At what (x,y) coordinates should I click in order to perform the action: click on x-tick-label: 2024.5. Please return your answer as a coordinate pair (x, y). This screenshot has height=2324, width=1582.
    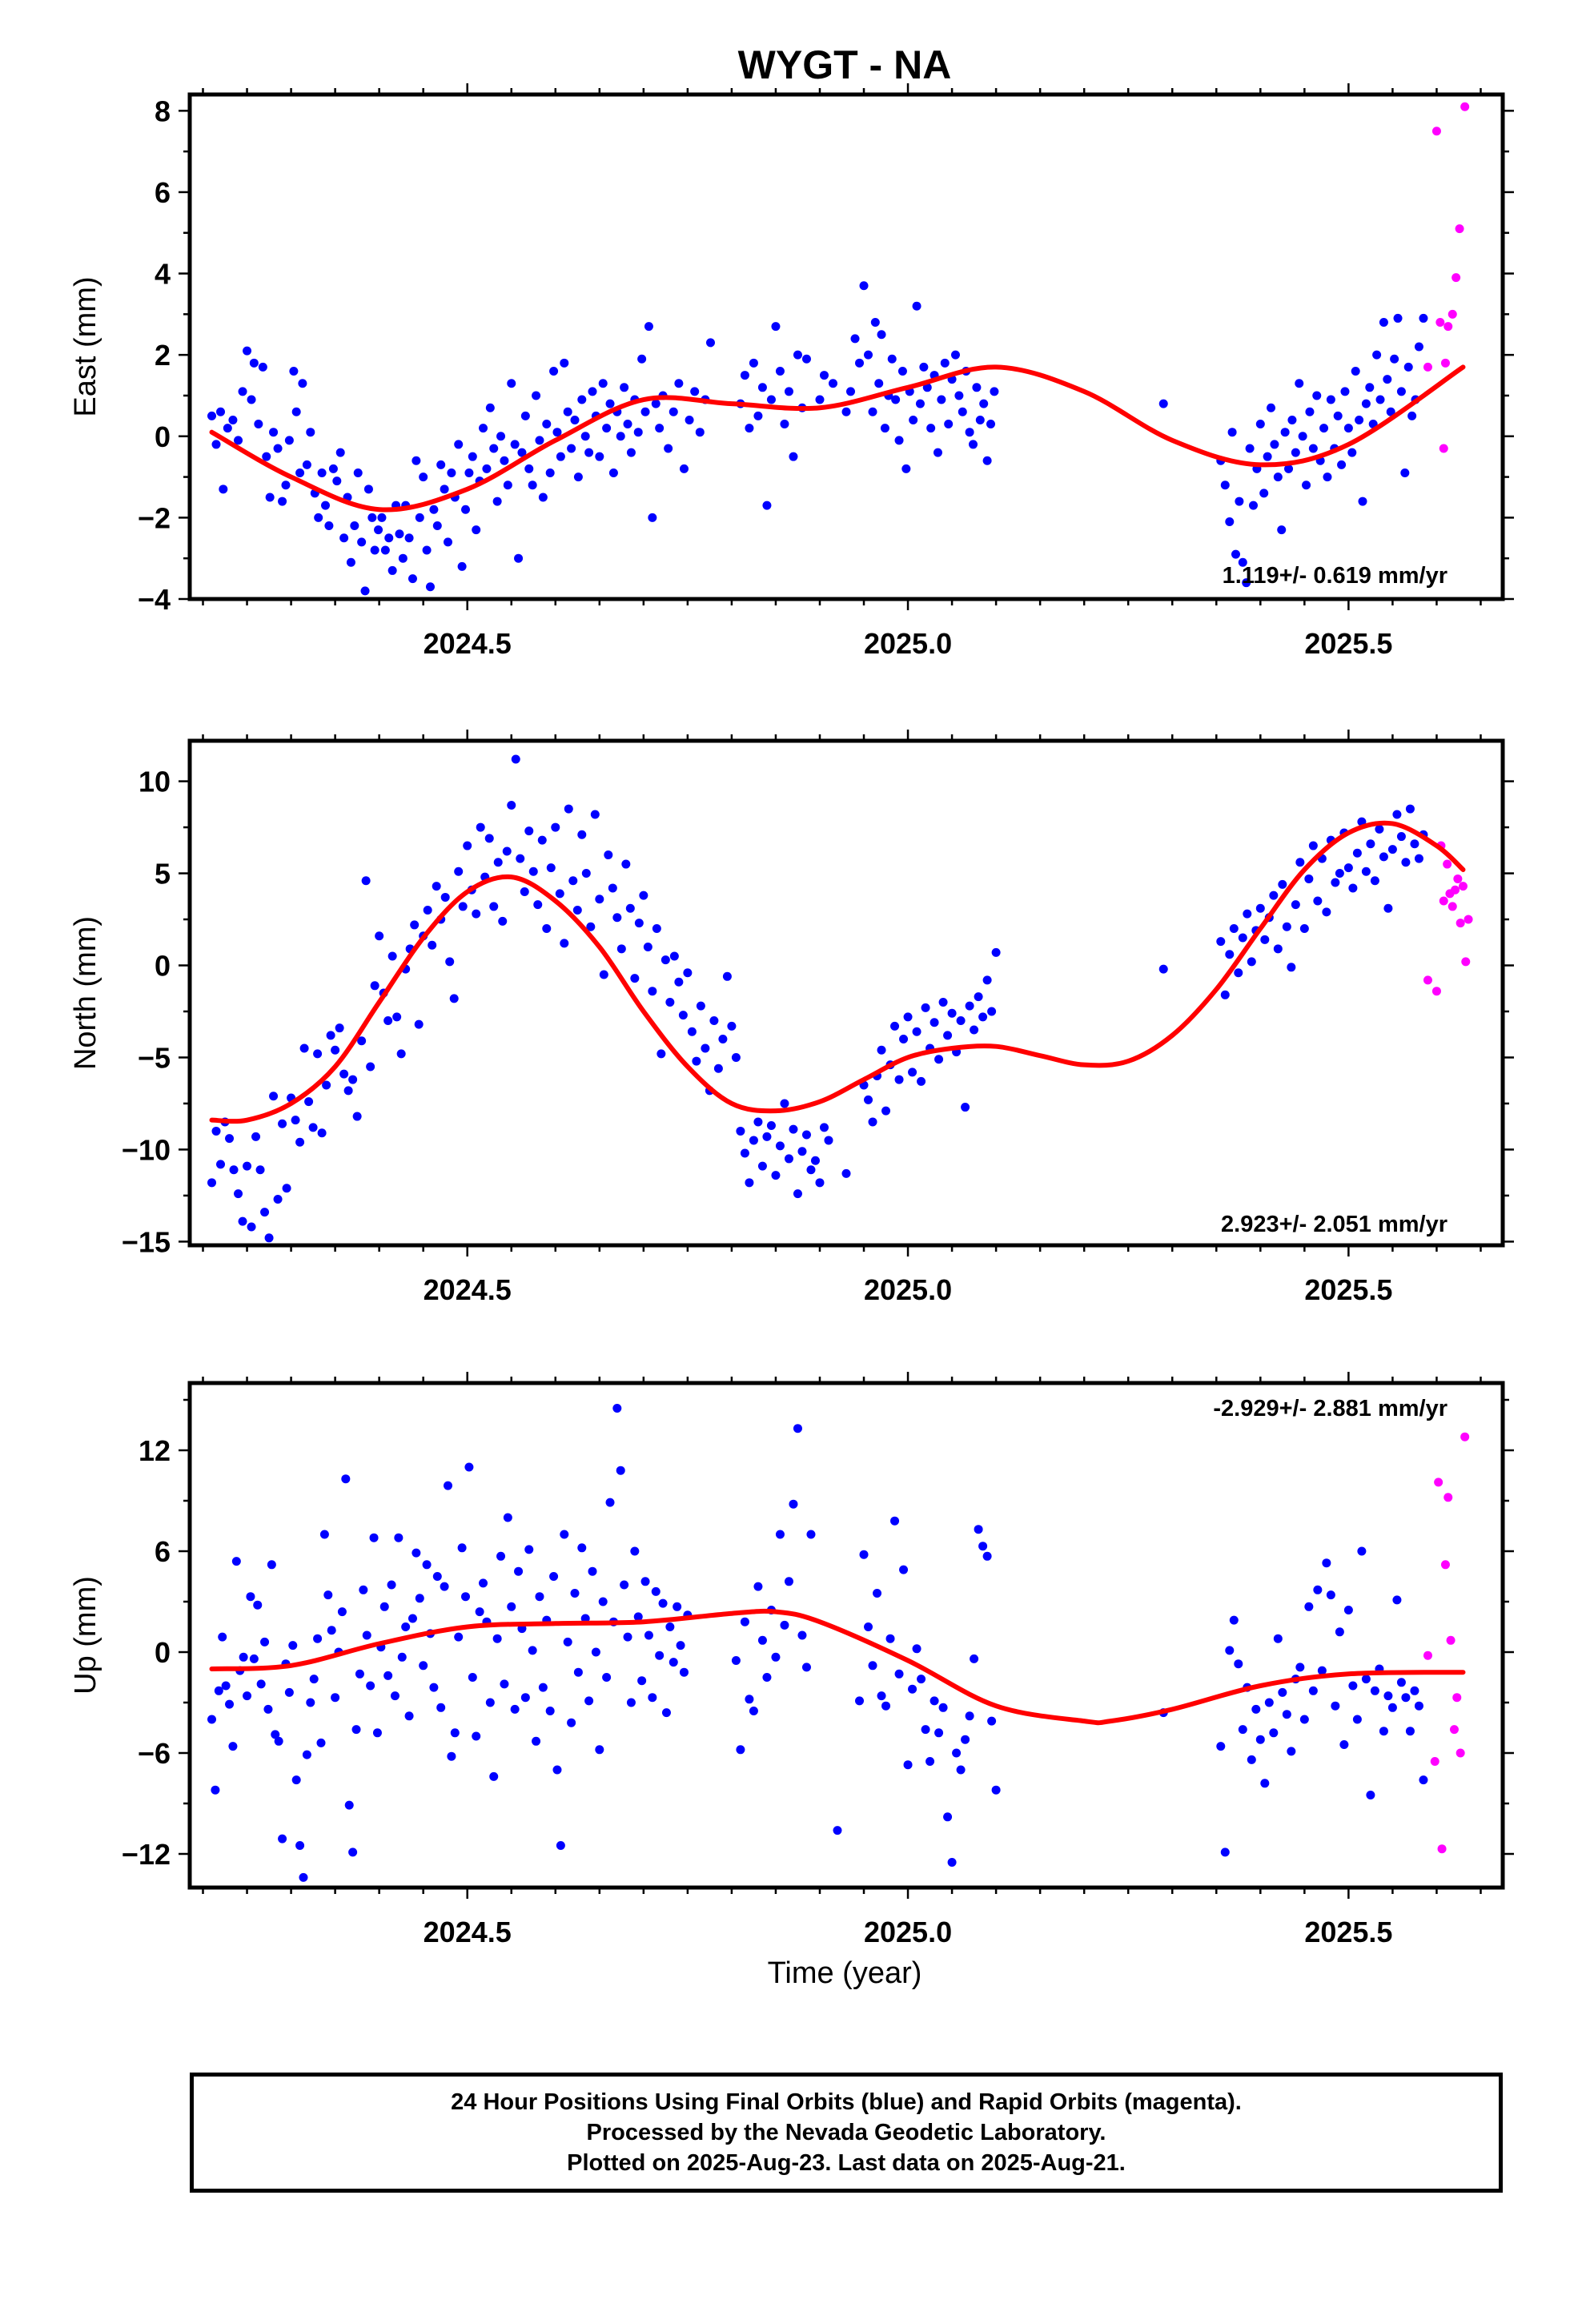
    Looking at the image, I should click on (468, 1289).